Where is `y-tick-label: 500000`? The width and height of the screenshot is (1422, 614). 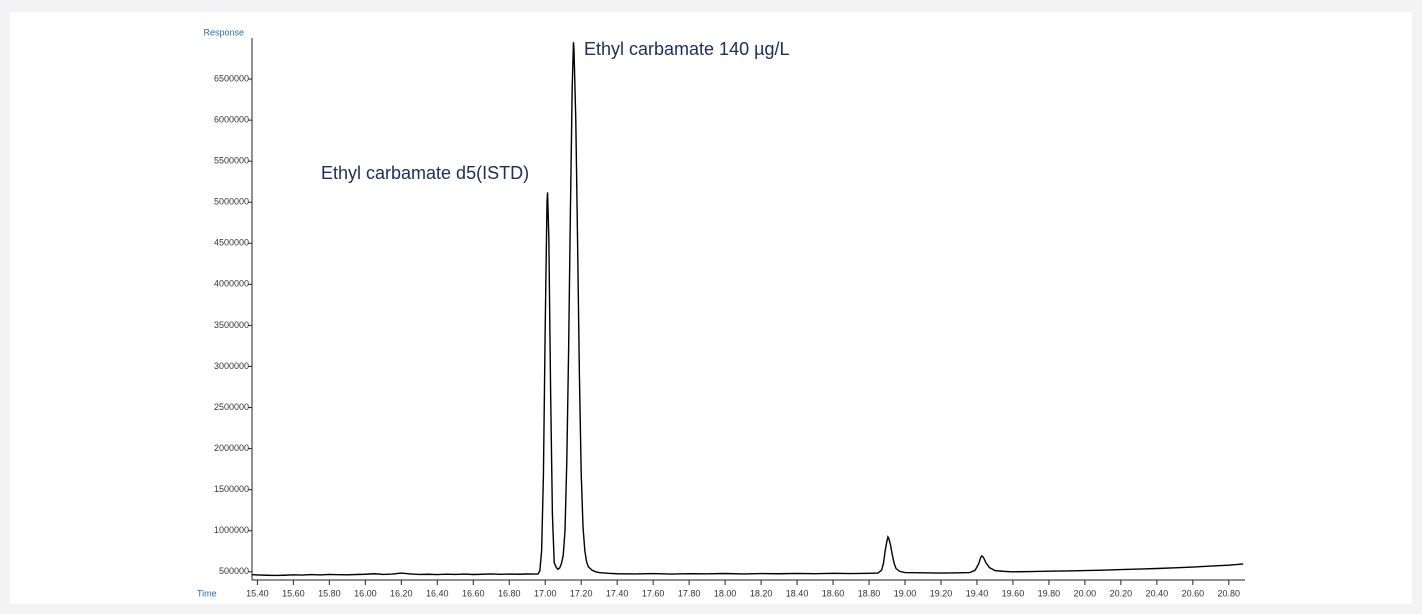 y-tick-label: 500000 is located at coordinates (234, 571).